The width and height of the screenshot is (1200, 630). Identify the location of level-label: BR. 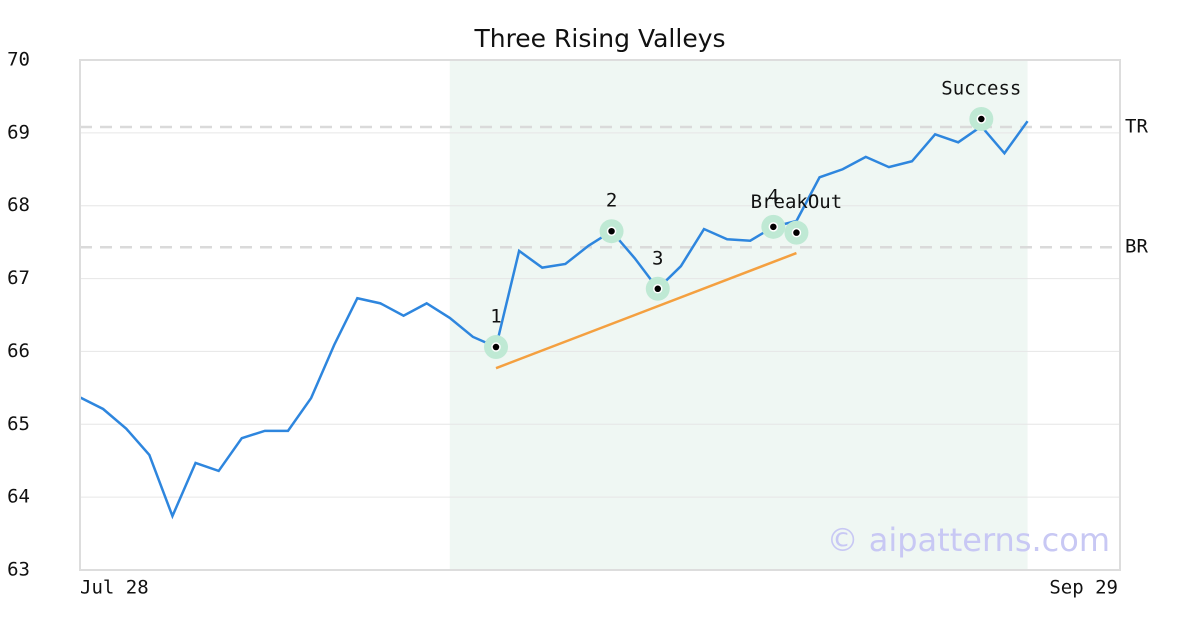
(1136, 247).